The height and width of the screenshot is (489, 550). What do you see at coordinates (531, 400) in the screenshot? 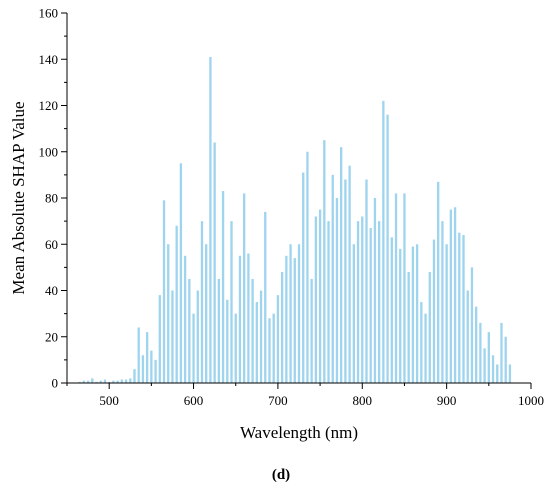
I see `x-tick-label: 1000` at bounding box center [531, 400].